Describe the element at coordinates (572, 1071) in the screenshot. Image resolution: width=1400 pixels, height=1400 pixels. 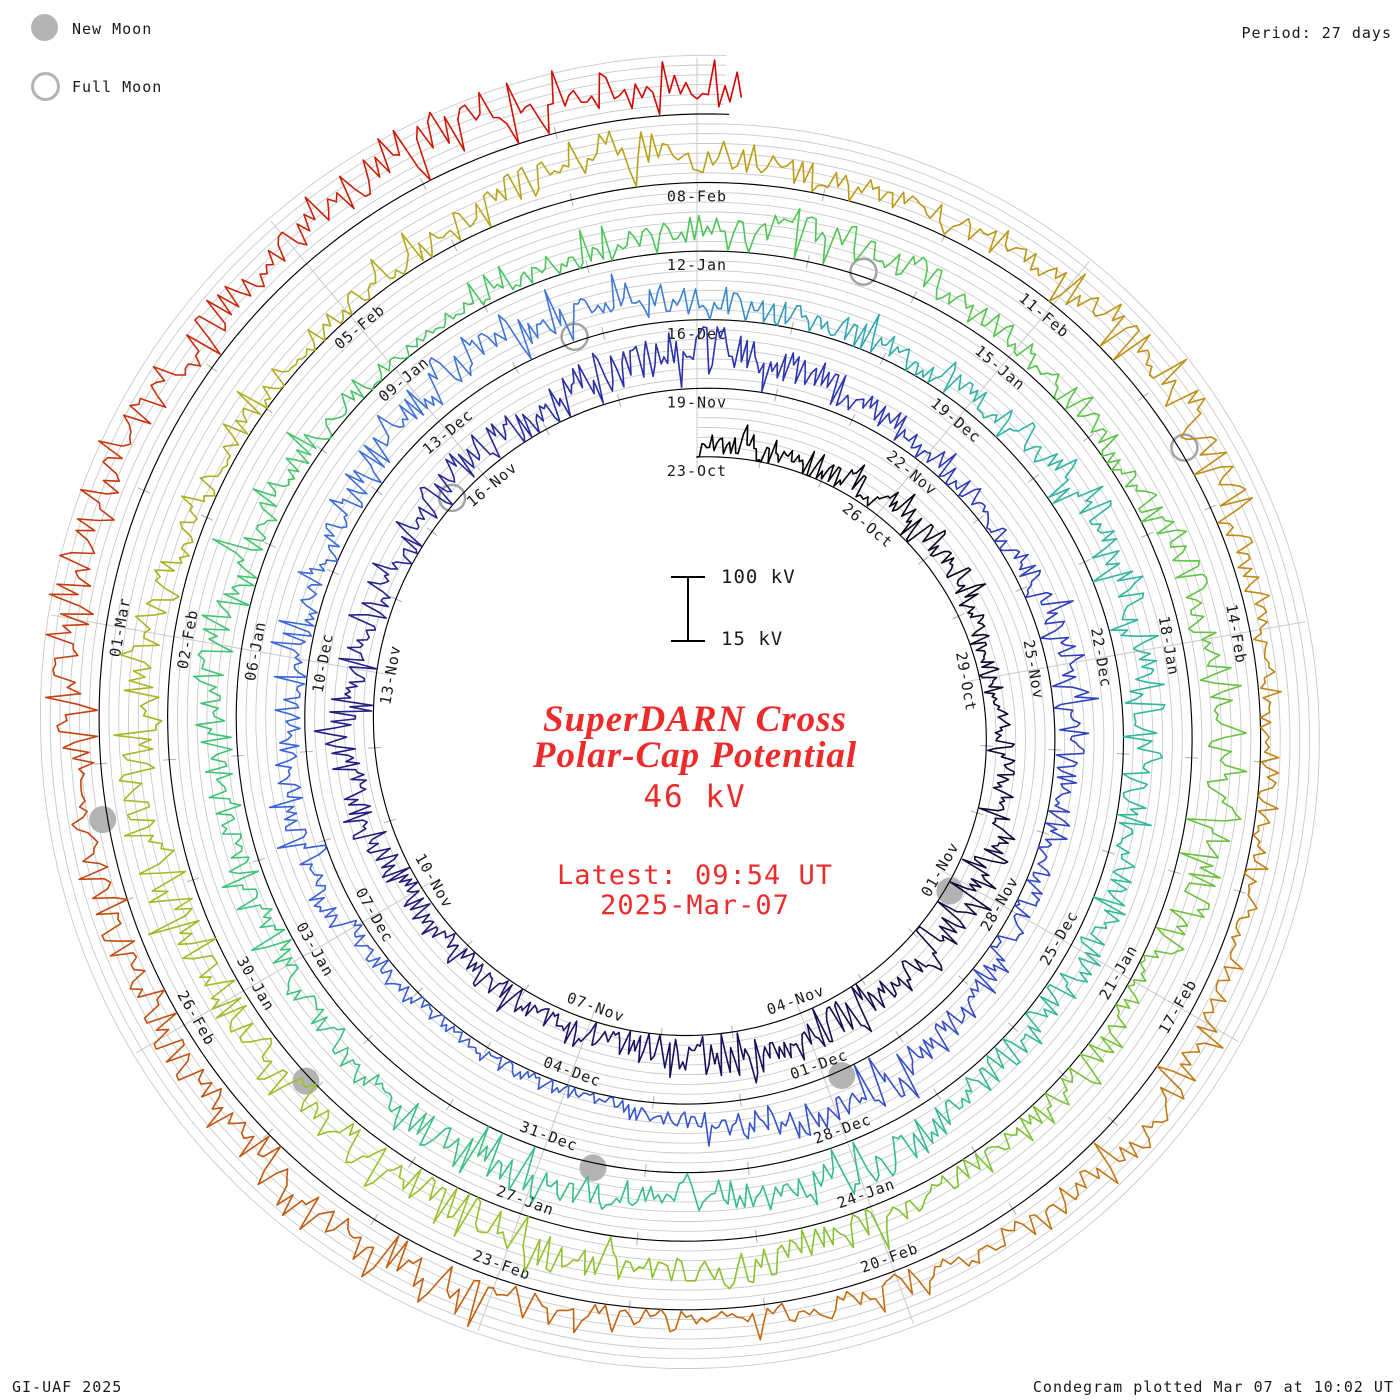
I see `ring-date-label: 04-Dec` at that location.